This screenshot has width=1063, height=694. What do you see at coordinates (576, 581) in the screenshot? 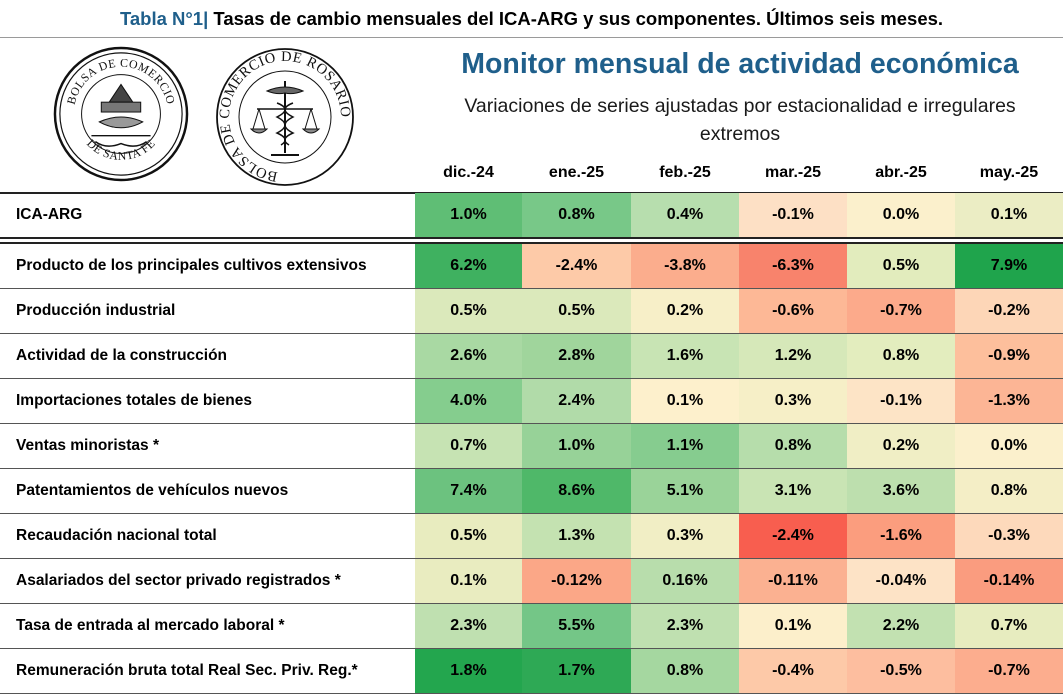
I see `value-cell: -0.12%` at bounding box center [576, 581].